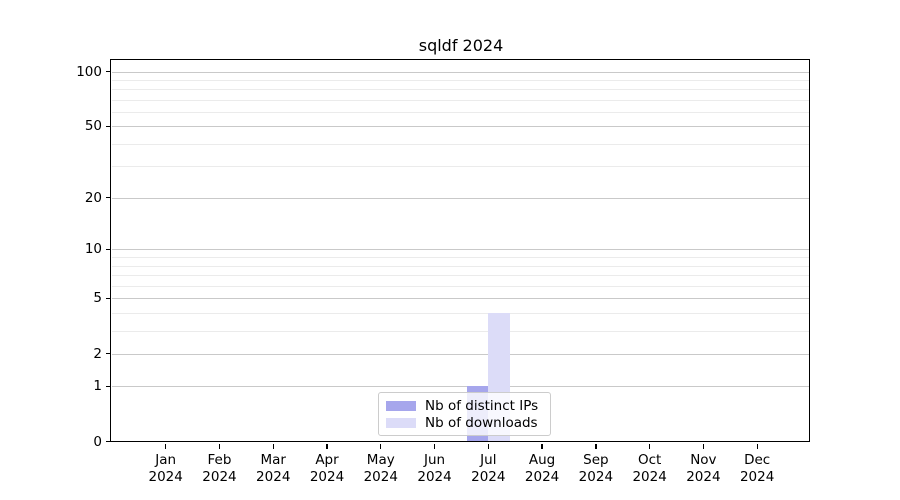  I want to click on x-tick-label: Jan 2024, so click(165, 468).